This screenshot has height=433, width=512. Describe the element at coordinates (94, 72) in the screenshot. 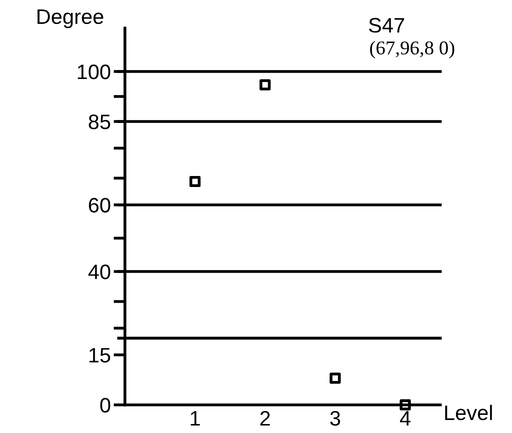

I see `y-tick-label: 100` at that location.